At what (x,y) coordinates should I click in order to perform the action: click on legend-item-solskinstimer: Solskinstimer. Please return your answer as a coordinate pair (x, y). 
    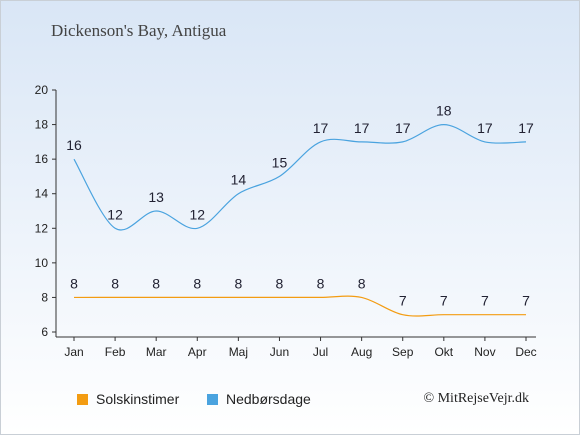
    Looking at the image, I should click on (128, 399).